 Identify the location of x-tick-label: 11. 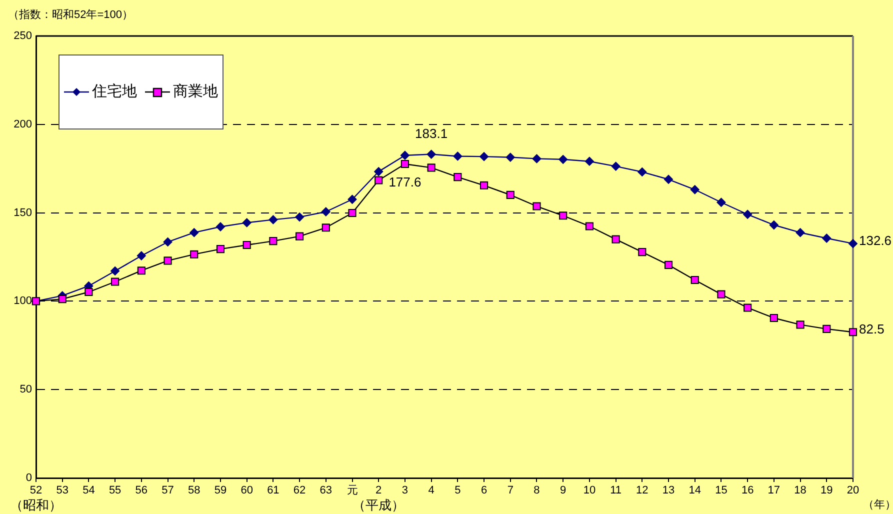
(616, 490).